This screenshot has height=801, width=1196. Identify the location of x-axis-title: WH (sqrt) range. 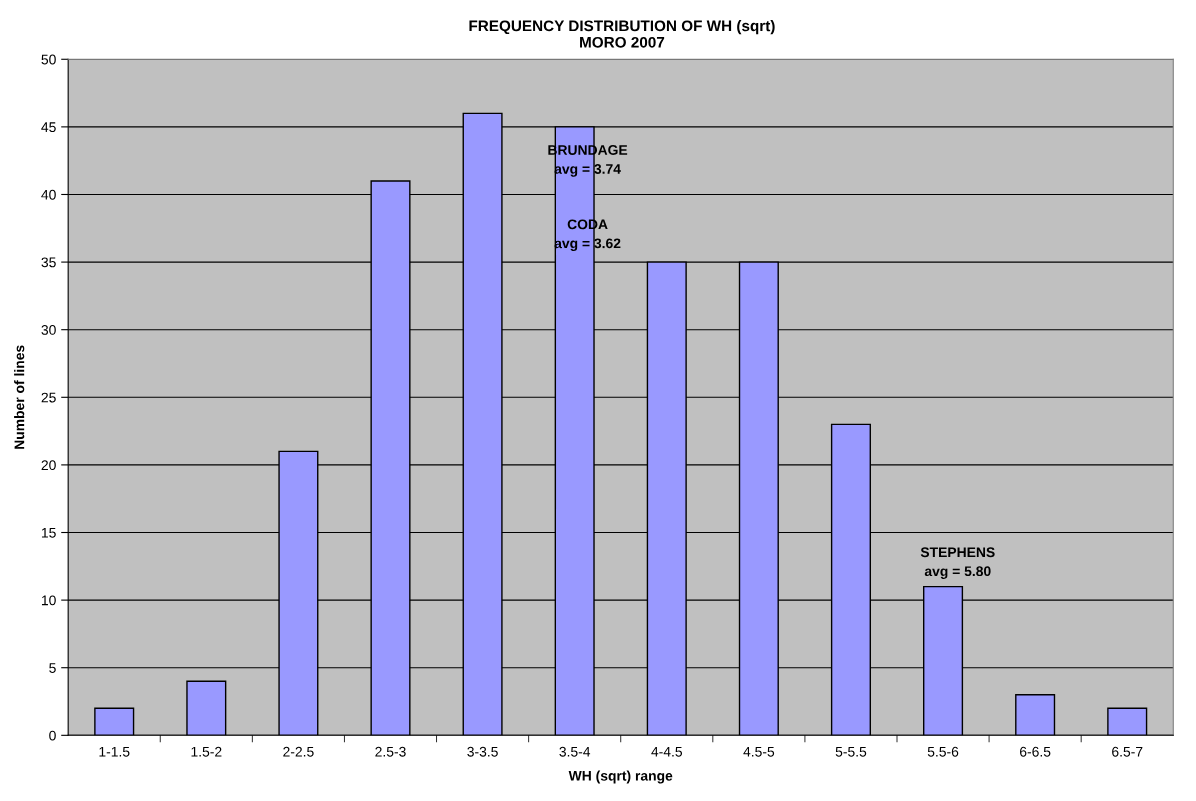
(620, 777).